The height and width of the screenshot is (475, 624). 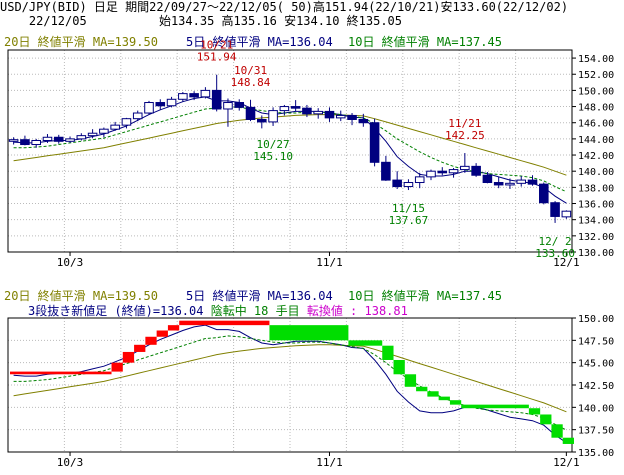 I want to click on top-ytick-label: 132.00, so click(x=596, y=237).